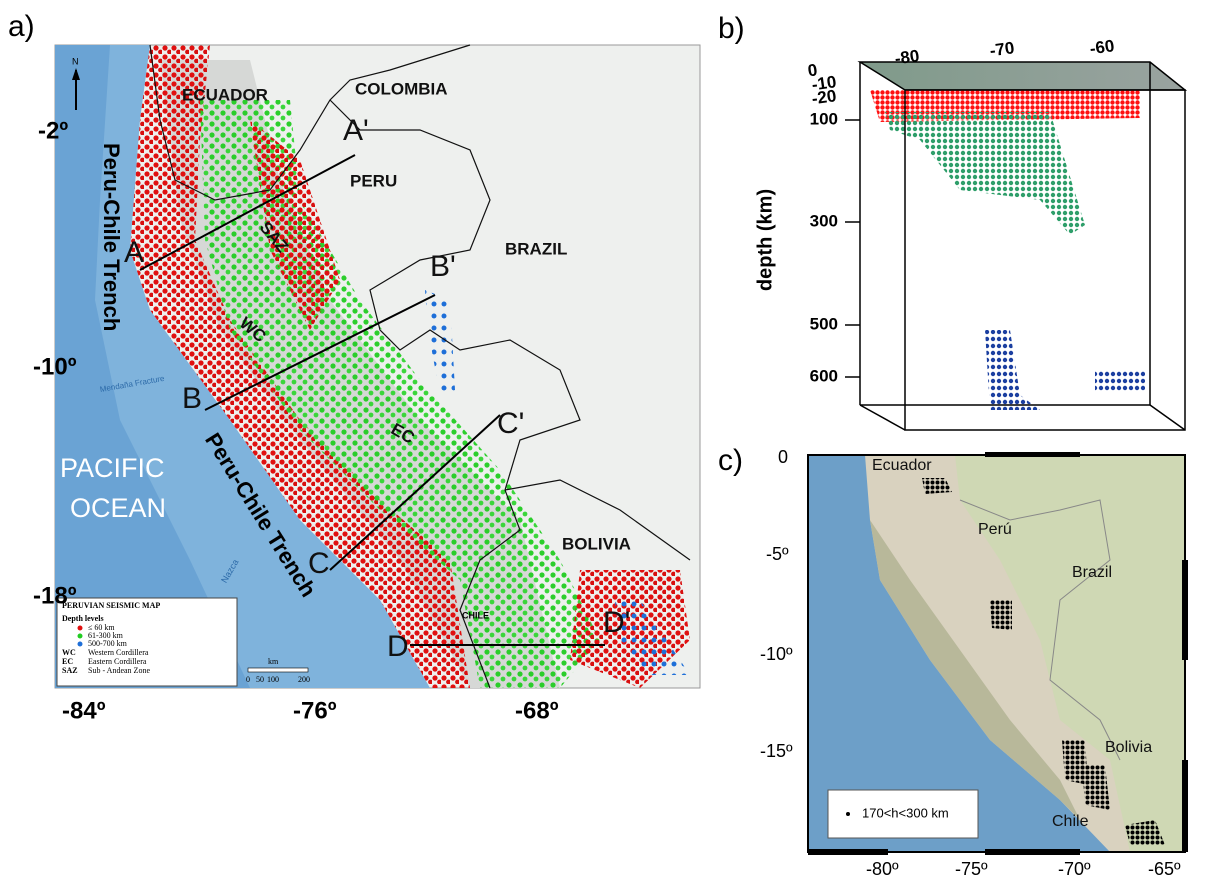 The image size is (1207, 881). Describe the element at coordinates (225, 94) in the screenshot. I see `country-label: ECUADOR` at that location.